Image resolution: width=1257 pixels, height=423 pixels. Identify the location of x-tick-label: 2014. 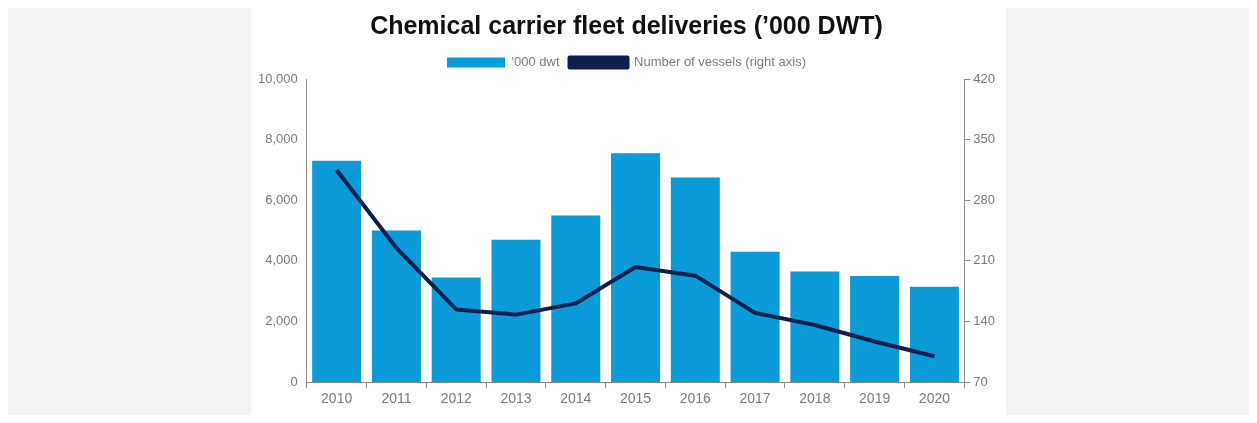
(576, 398).